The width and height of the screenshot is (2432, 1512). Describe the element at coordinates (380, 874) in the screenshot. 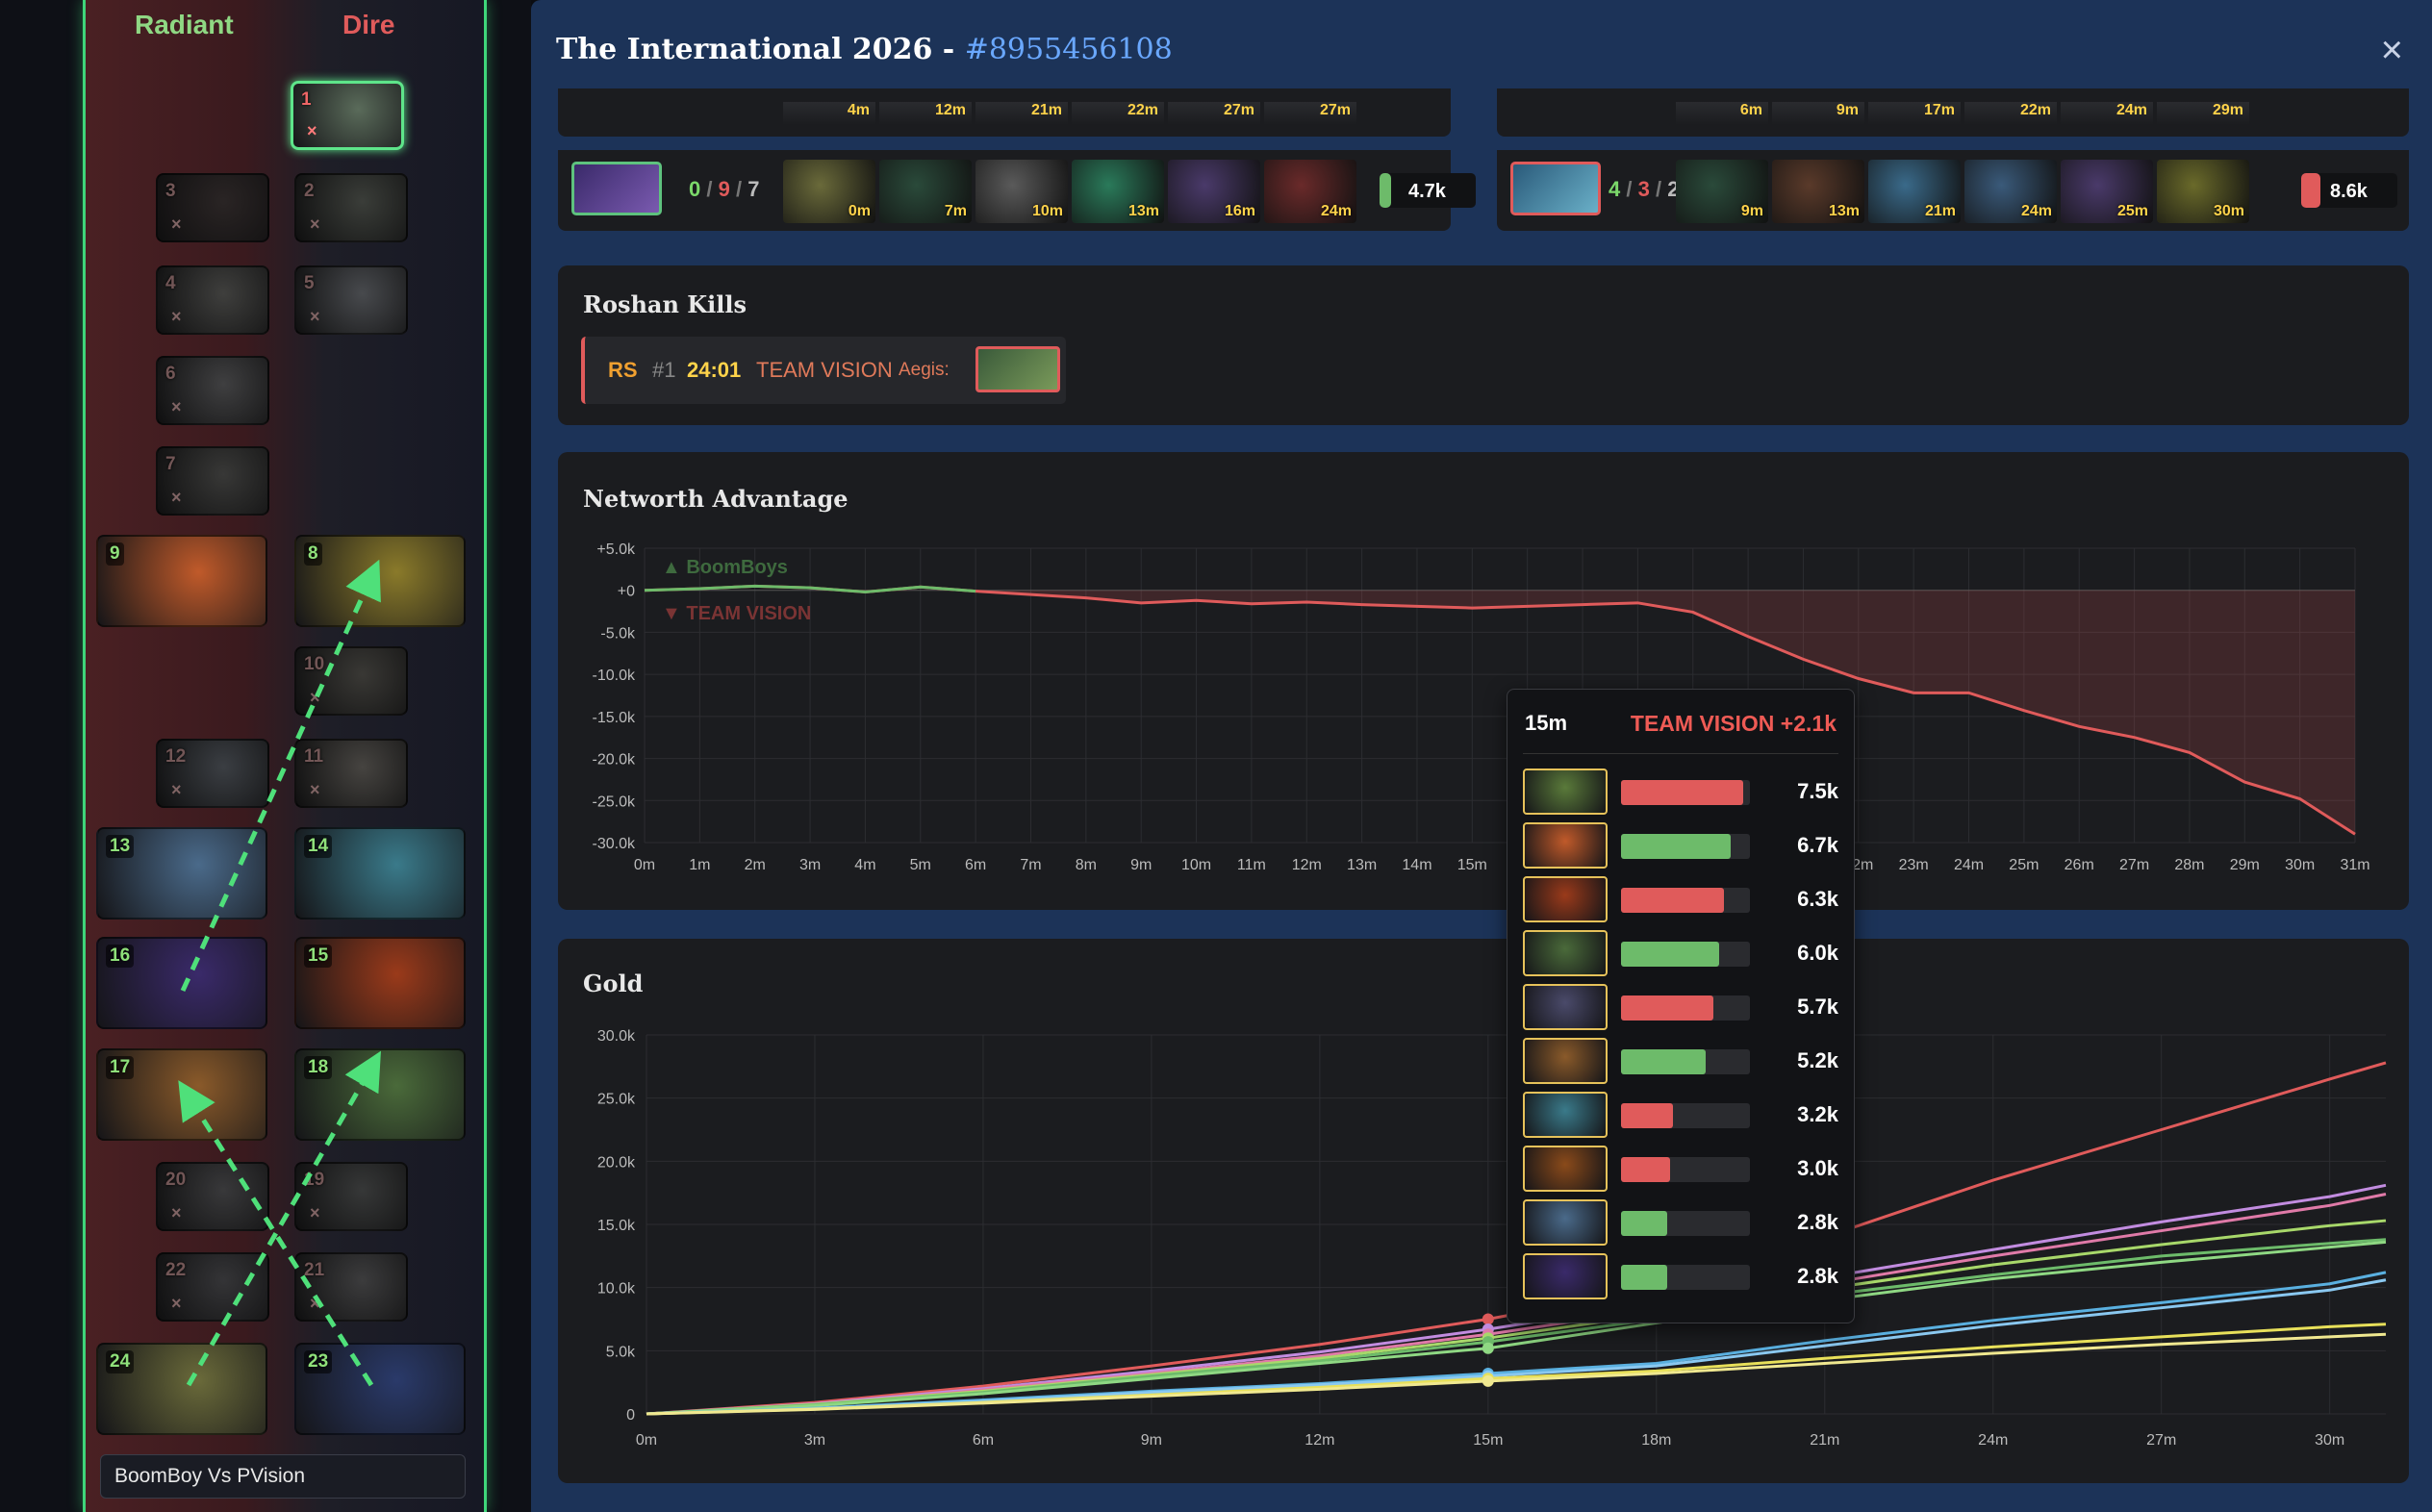

I see `draft-slot-14: 14` at that location.